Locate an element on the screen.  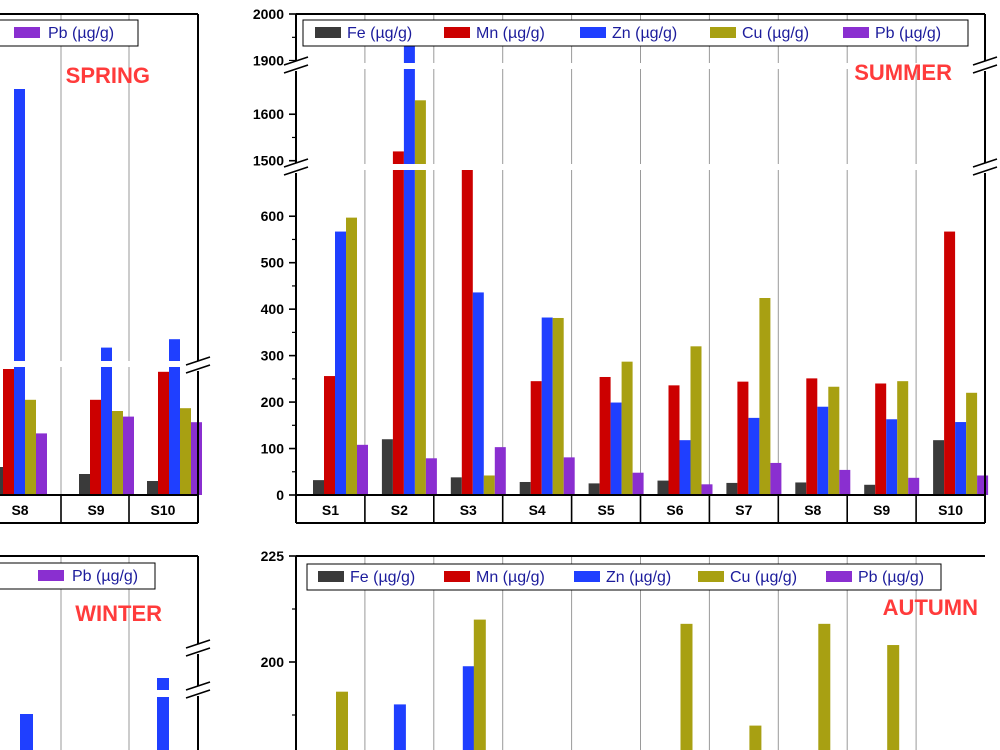
spring-bar-pb-s10 is located at coordinates (196, 458).